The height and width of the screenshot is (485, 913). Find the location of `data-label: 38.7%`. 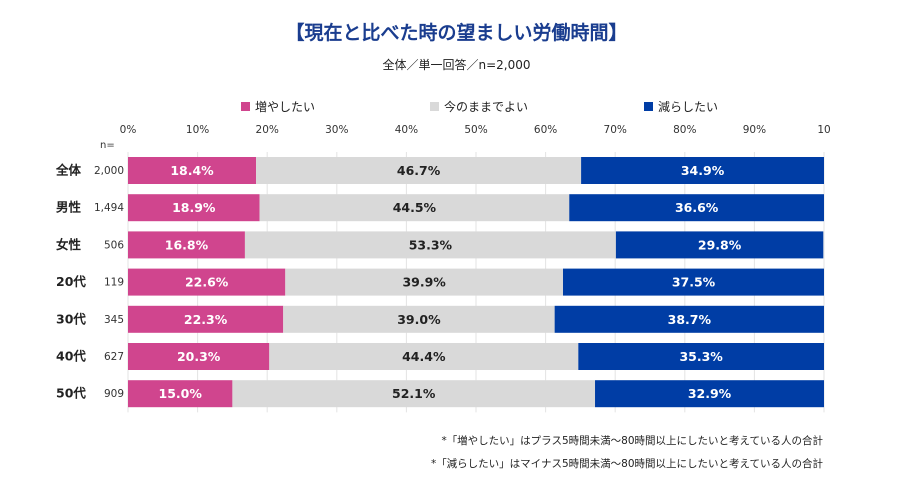

data-label: 38.7% is located at coordinates (690, 319).